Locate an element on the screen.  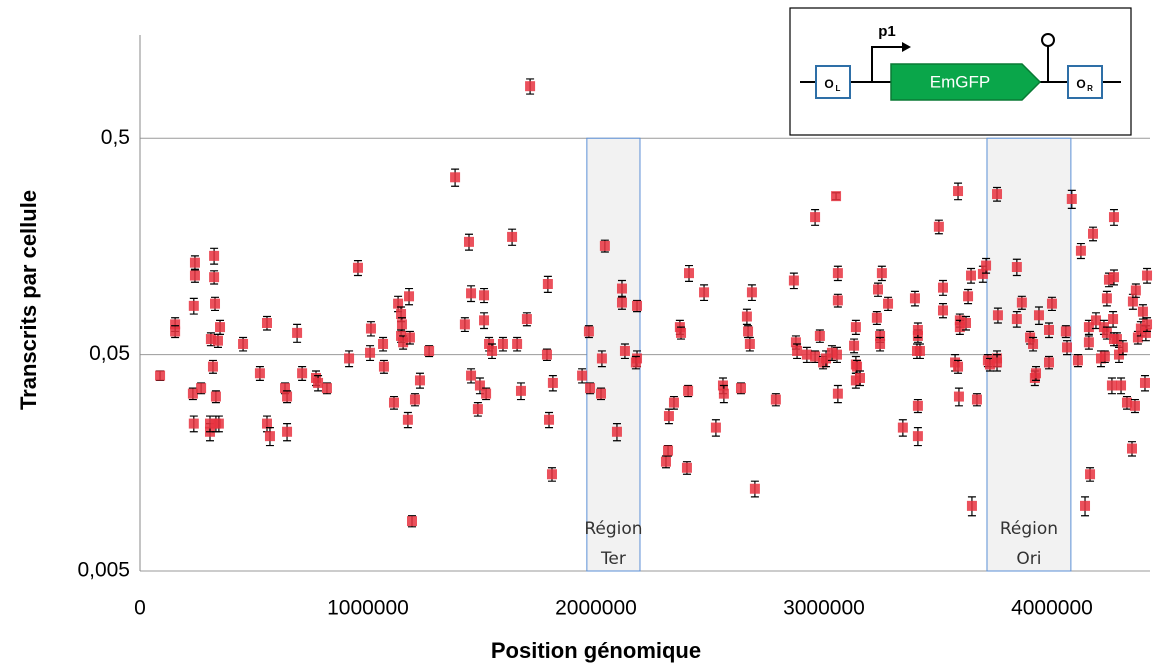
region-box is located at coordinates (1029, 354).